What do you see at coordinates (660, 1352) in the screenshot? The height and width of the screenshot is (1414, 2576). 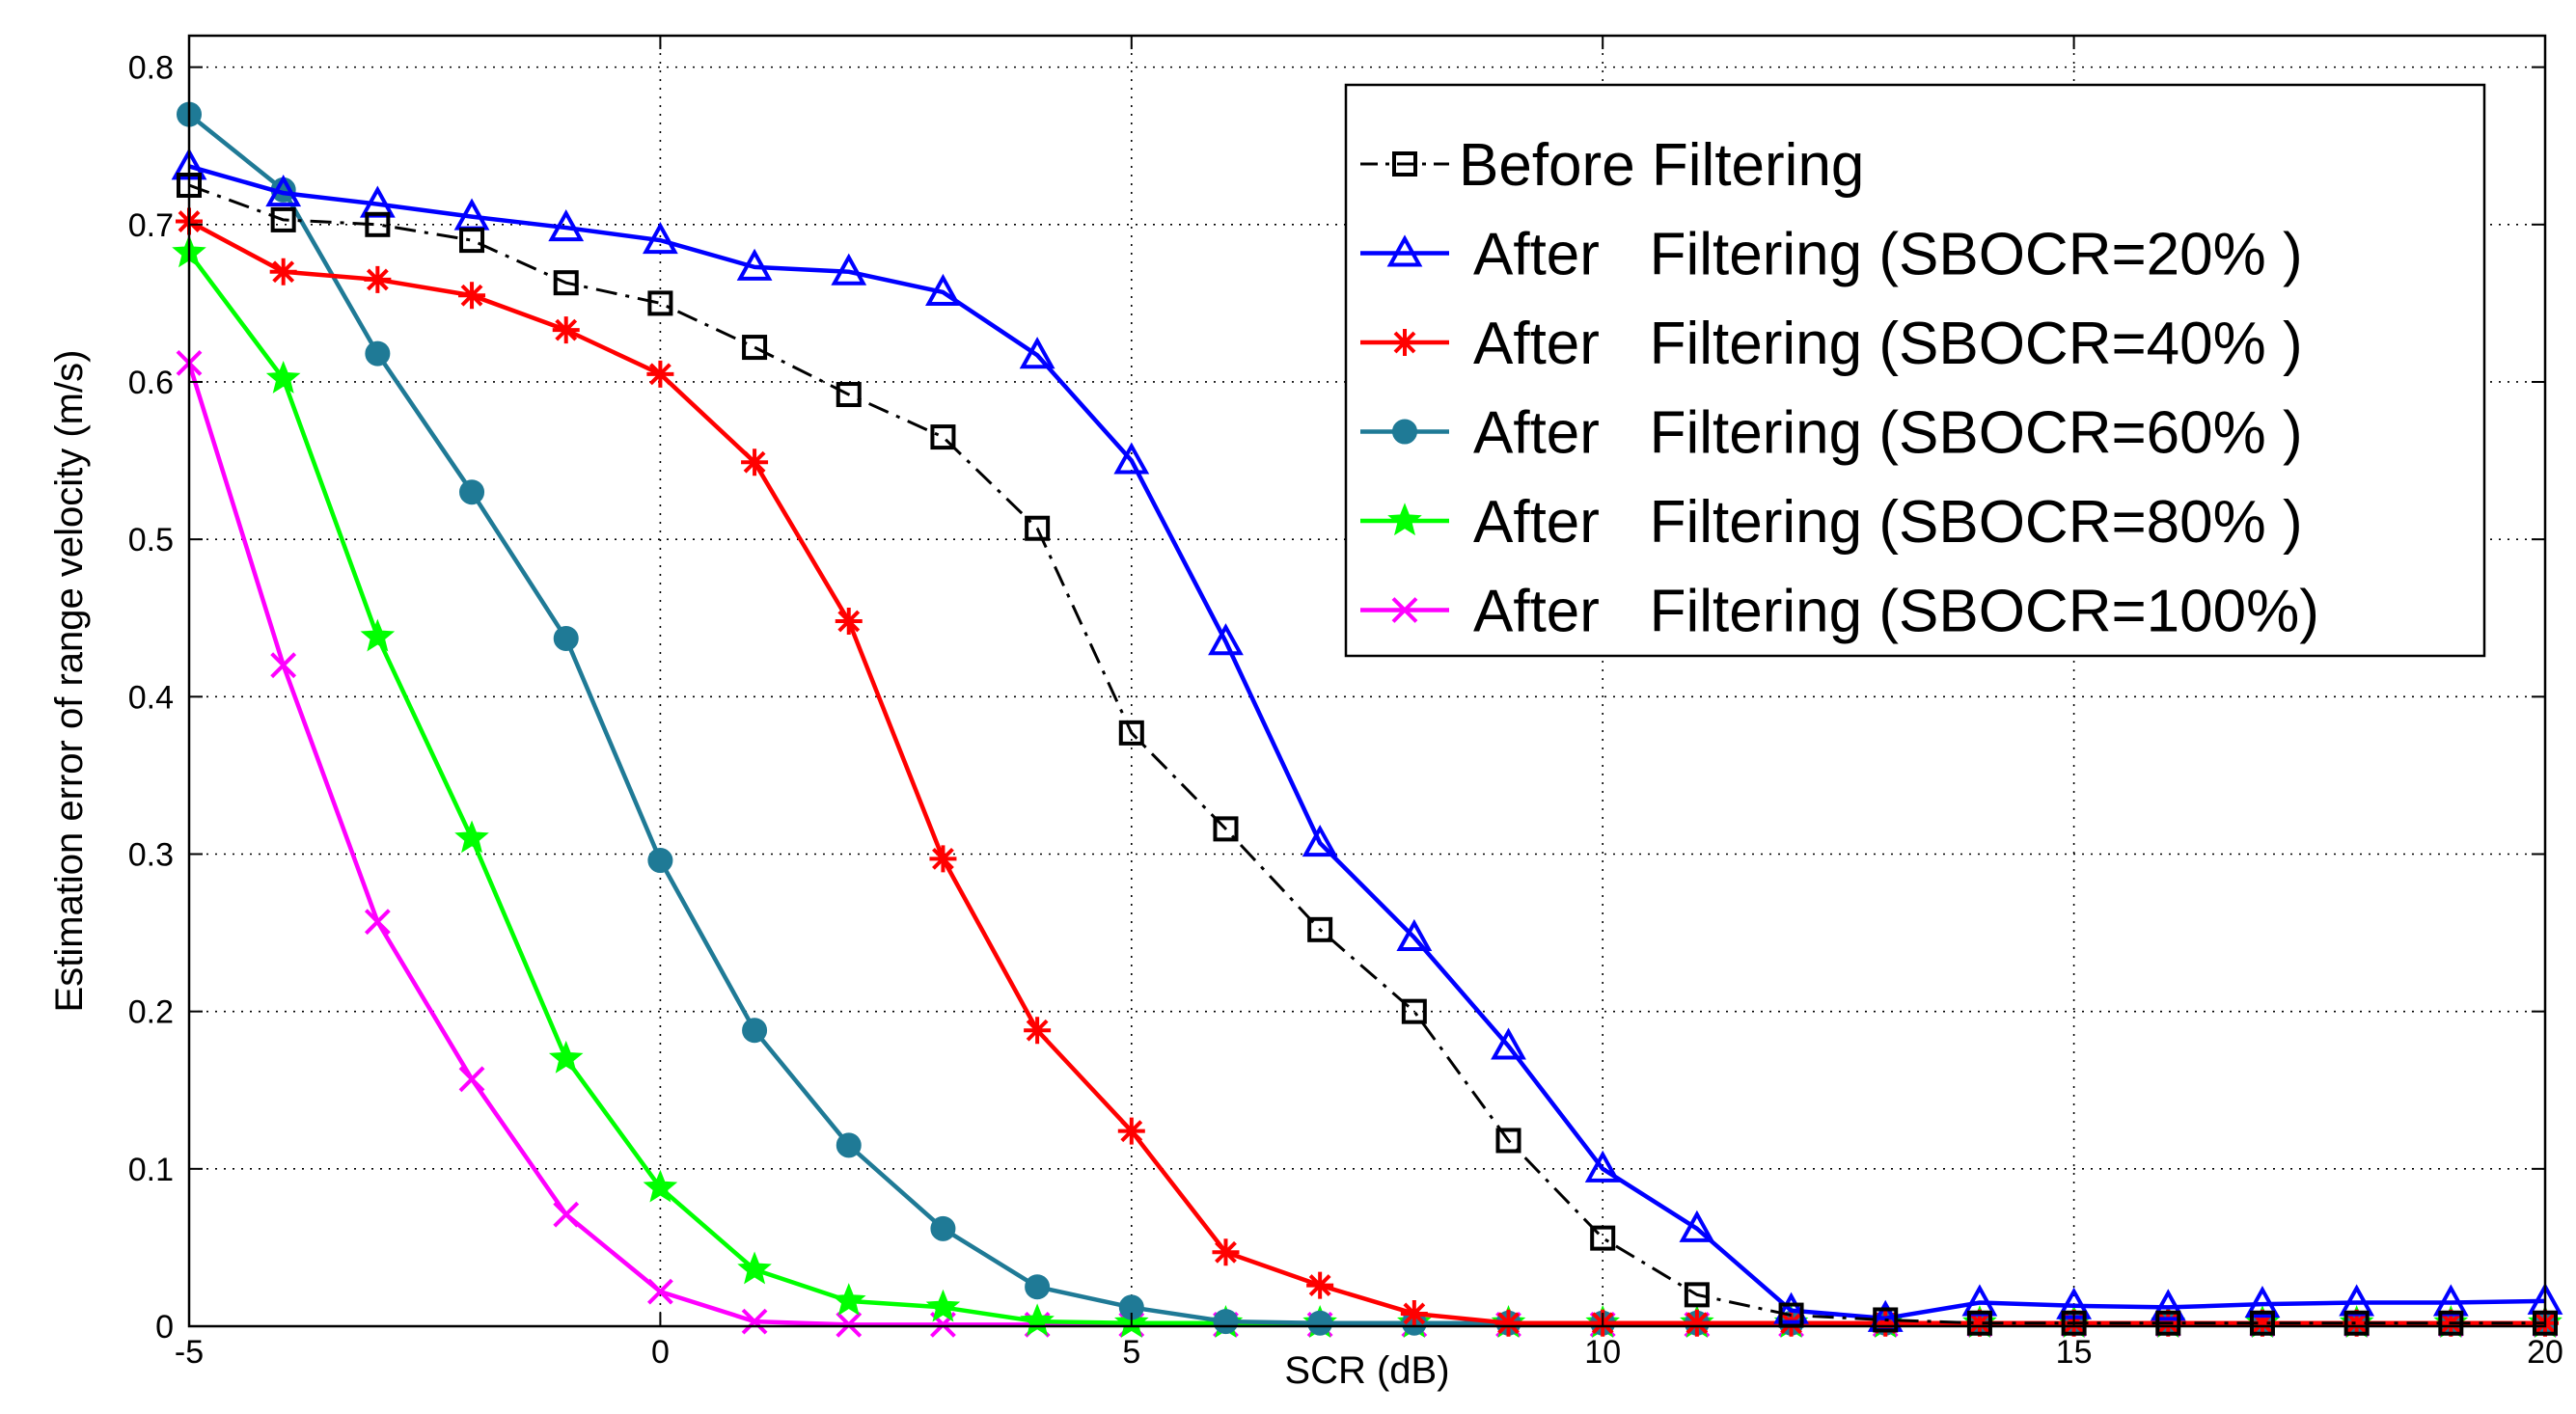 I see `x-tick-label: 0` at bounding box center [660, 1352].